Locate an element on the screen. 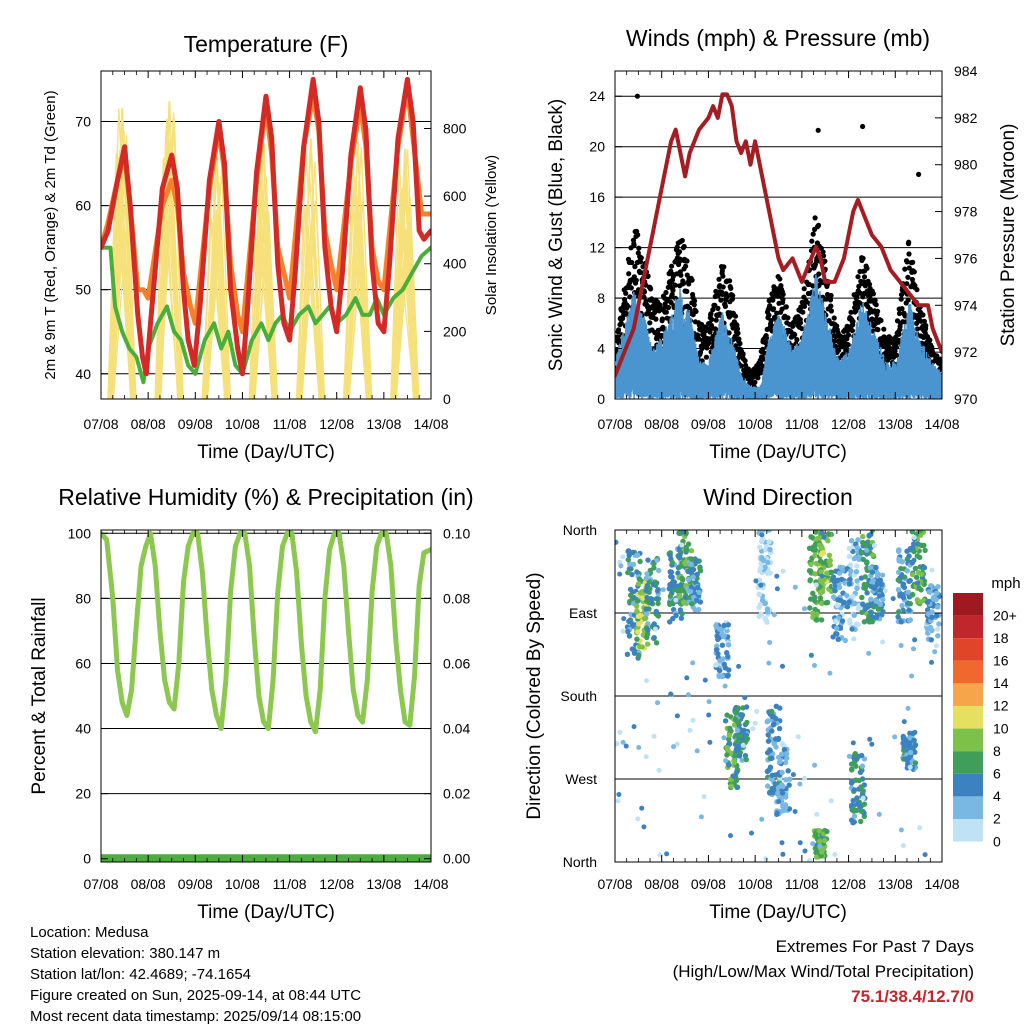 The height and width of the screenshot is (1027, 1024). winds-xlabel: Time (Day/UTC) is located at coordinates (778, 452).